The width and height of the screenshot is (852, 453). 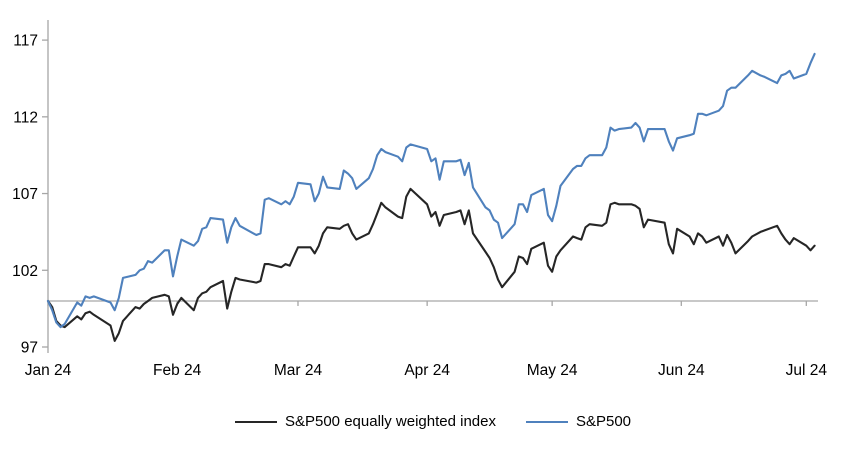 What do you see at coordinates (48, 370) in the screenshot?
I see `x-tick-label: Jan 24` at bounding box center [48, 370].